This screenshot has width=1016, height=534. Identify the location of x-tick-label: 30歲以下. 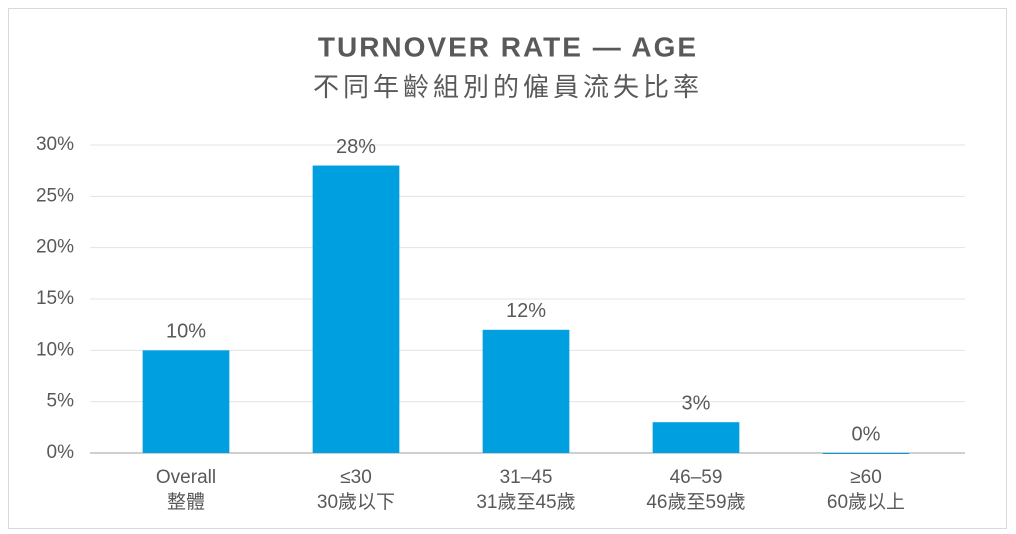
(356, 502).